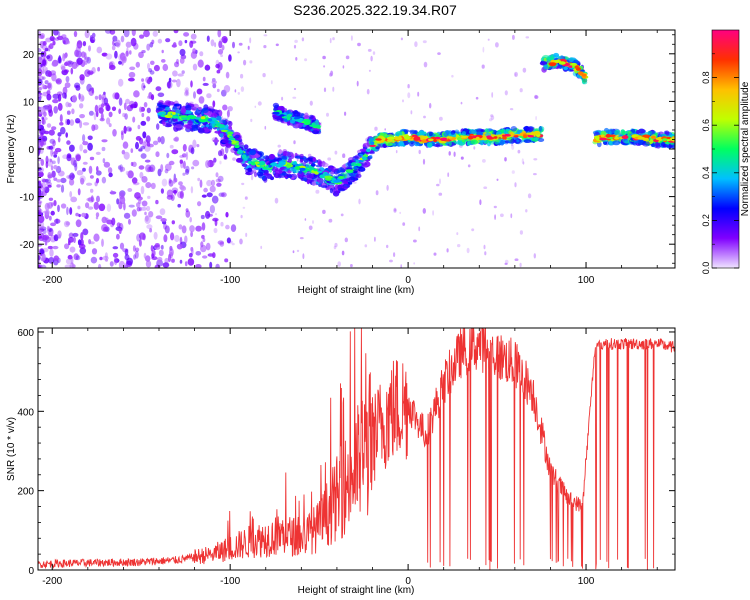  What do you see at coordinates (706, 220) in the screenshot?
I see `colorbar-tick-label: 0.2` at bounding box center [706, 220].